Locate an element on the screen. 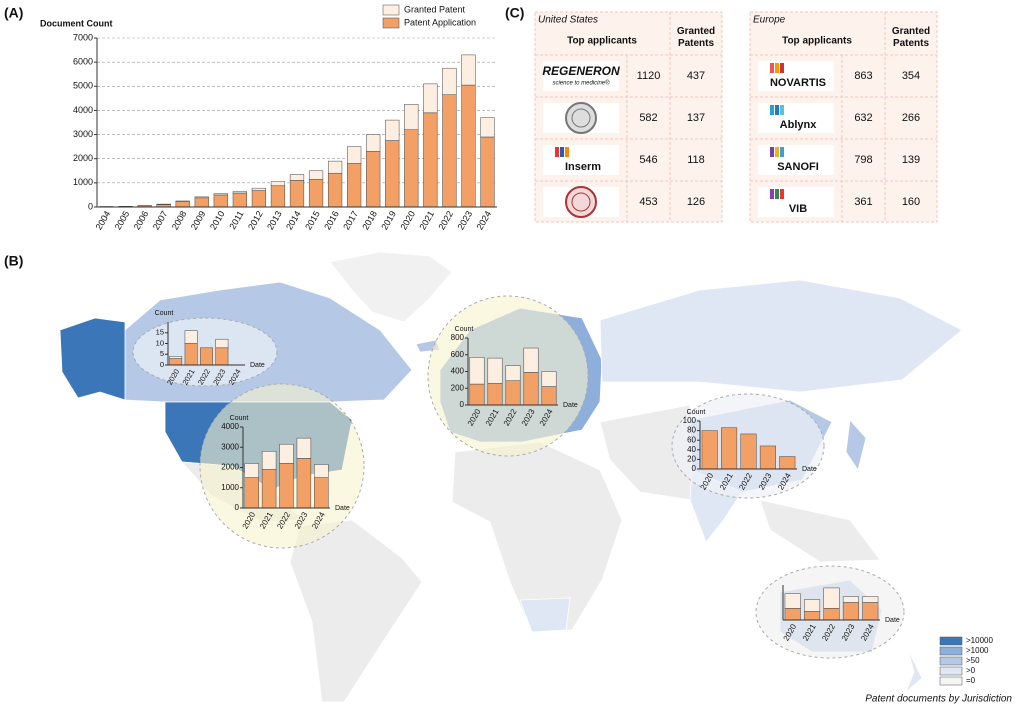 This screenshot has height=720, width=1016. table-cell: 137 is located at coordinates (696, 118).